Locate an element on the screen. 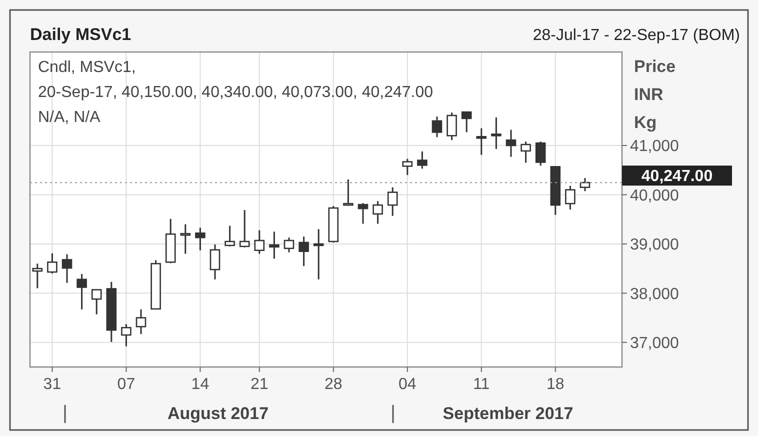 The image size is (758, 436). y-tick-label: 40,000 is located at coordinates (655, 195).